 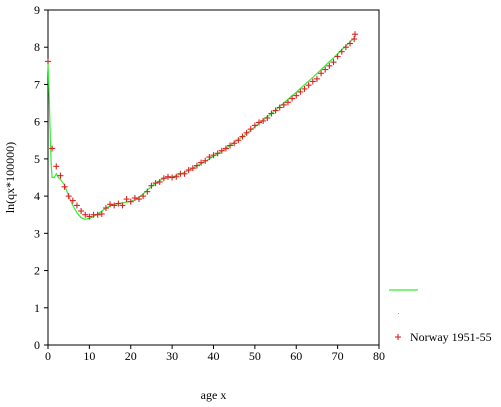 What do you see at coordinates (37, 308) in the screenshot?
I see `y-tick-label: 1` at bounding box center [37, 308].